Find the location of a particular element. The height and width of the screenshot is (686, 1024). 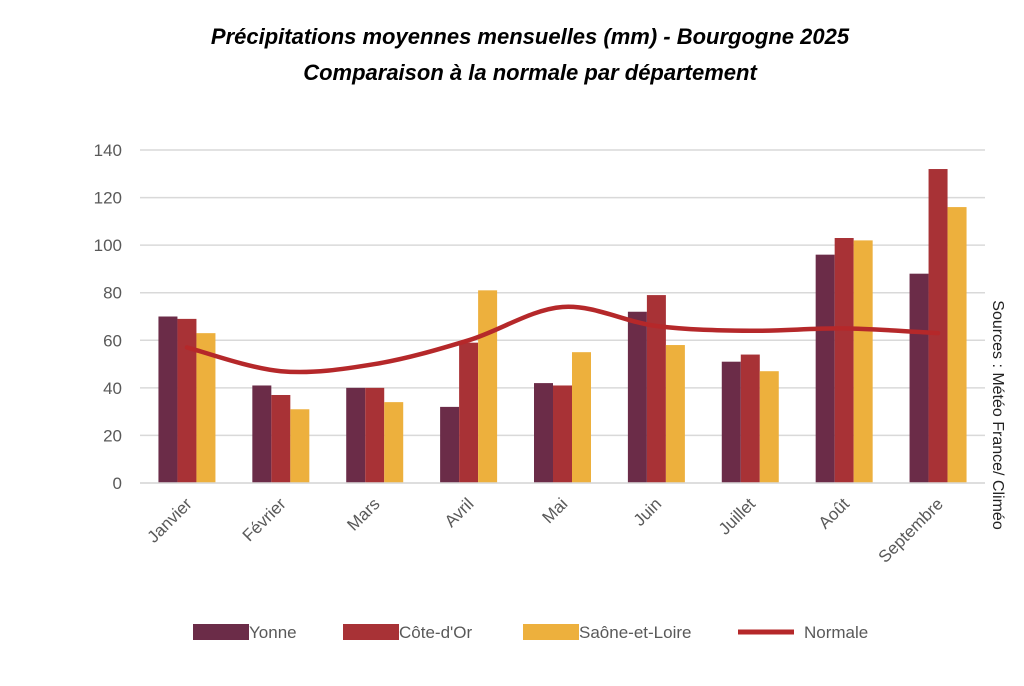

legend-label: Saône-et-Loire is located at coordinates (635, 632).